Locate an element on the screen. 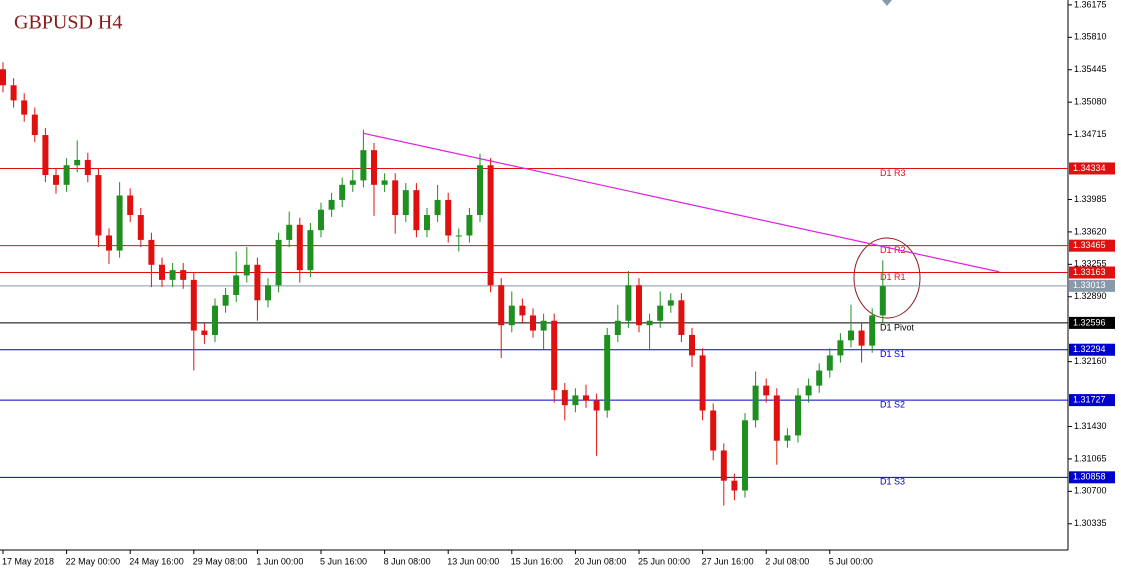 The image size is (1121, 576). x-tick-label: 24 May 16:00 is located at coordinates (156, 561).